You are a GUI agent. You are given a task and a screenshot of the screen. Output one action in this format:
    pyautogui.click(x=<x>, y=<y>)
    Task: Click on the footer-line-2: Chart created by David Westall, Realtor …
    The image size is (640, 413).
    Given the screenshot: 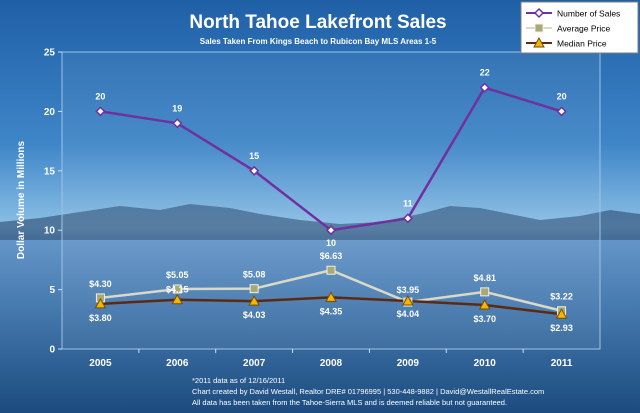 What is the action you would take?
    pyautogui.click(x=368, y=391)
    